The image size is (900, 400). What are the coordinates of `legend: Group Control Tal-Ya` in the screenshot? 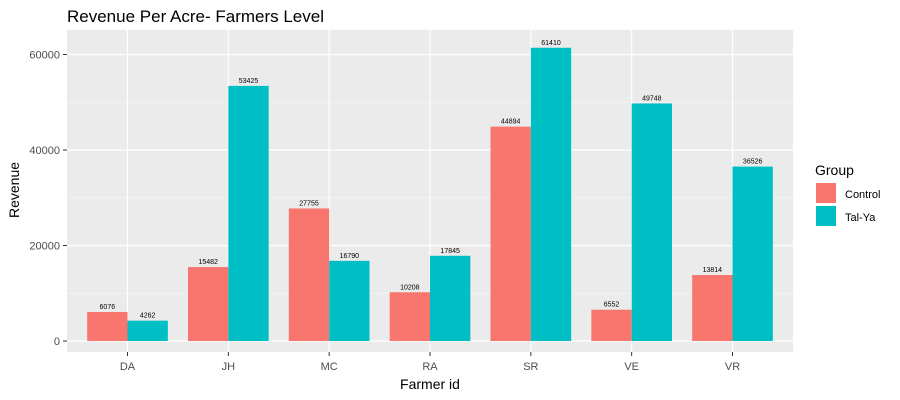 It's located at (847, 194).